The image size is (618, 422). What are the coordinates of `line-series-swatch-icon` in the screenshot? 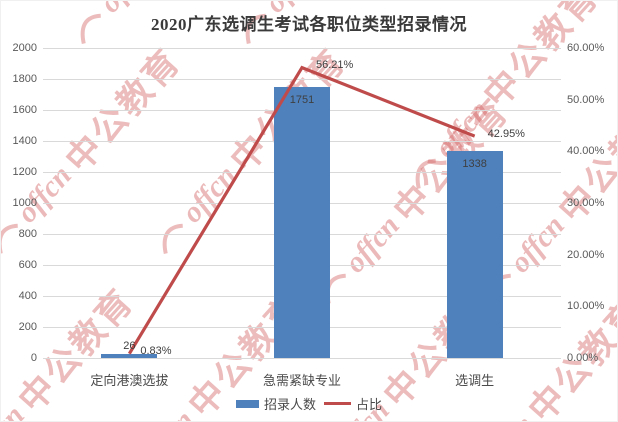 It's located at (337, 403).